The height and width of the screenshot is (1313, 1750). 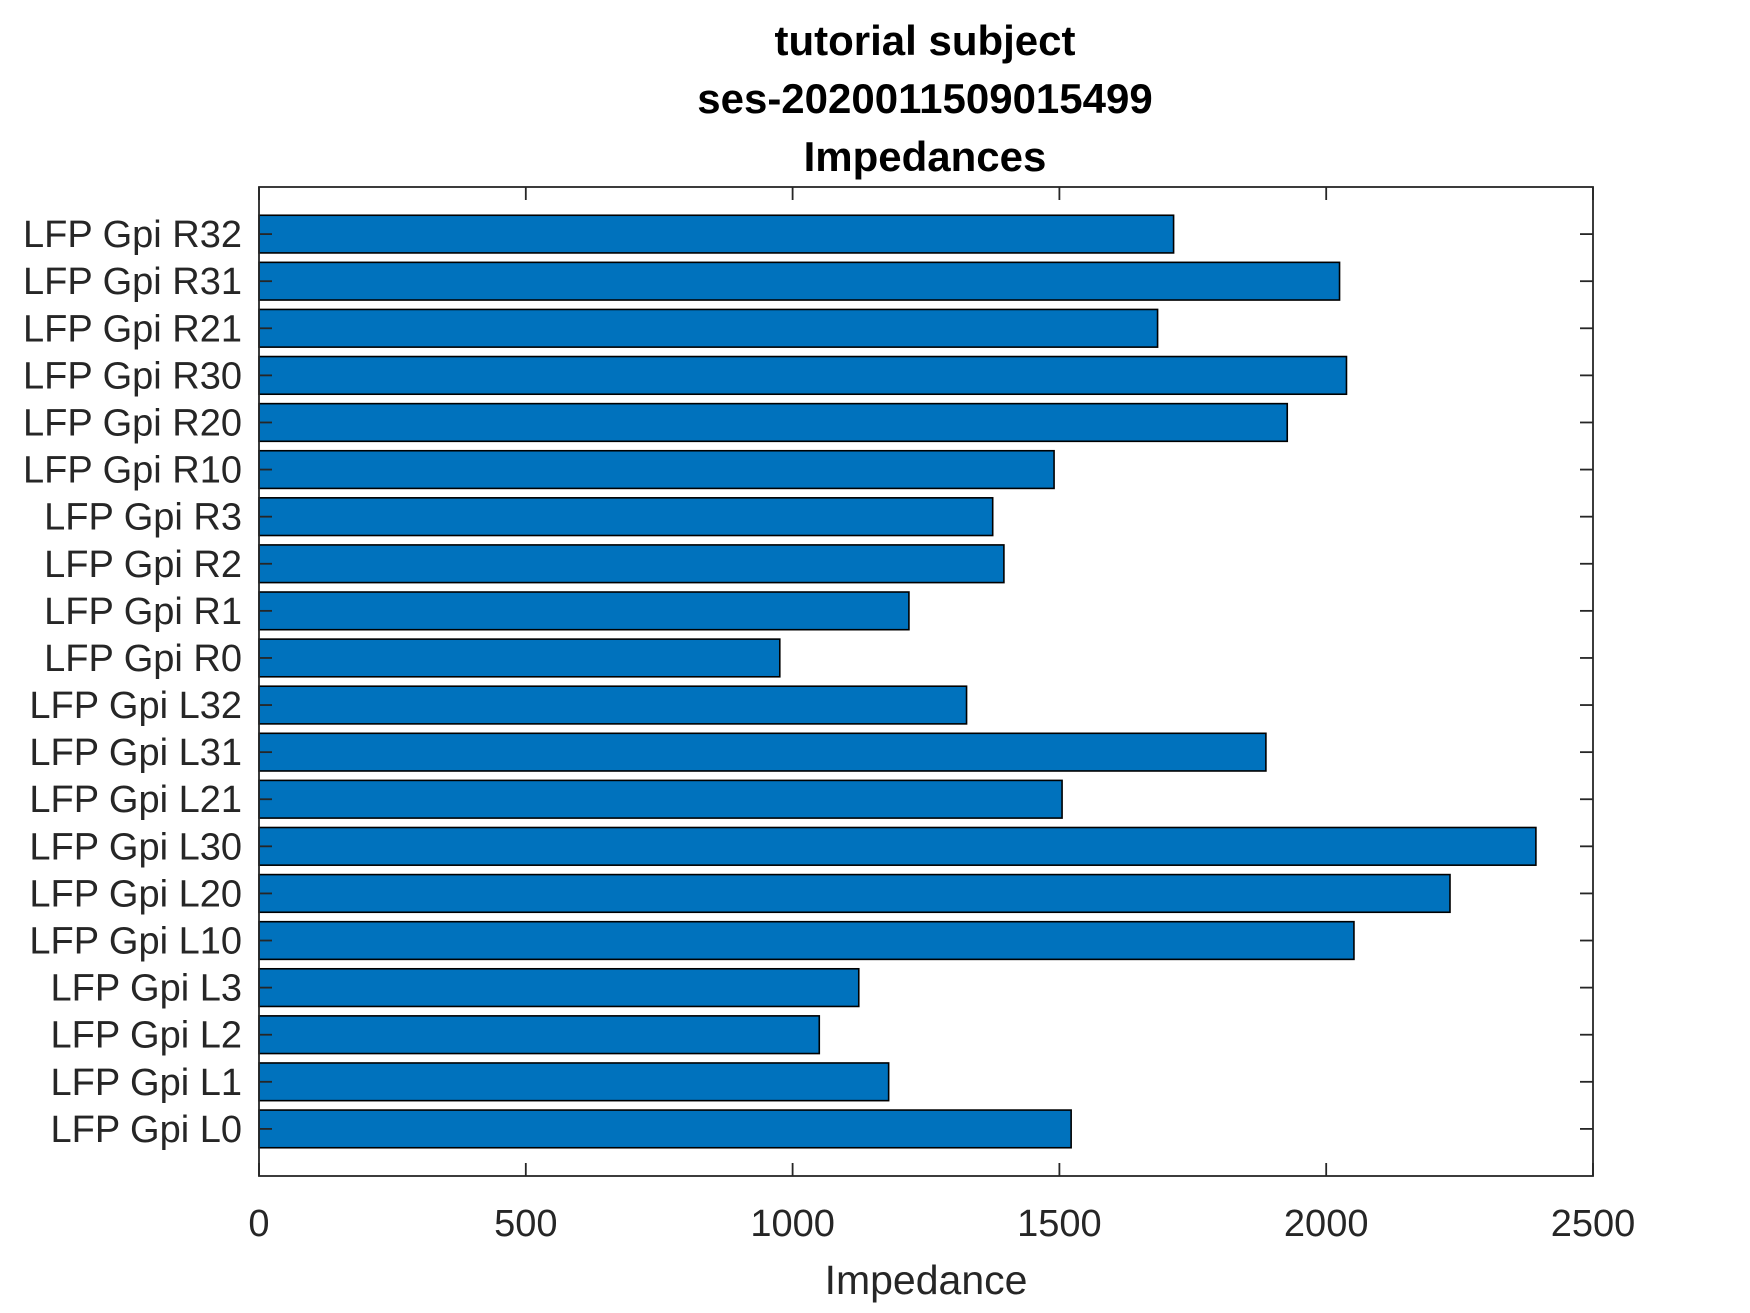 What do you see at coordinates (854, 893) in the screenshot?
I see `bar-lfp-gpi-l20` at bounding box center [854, 893].